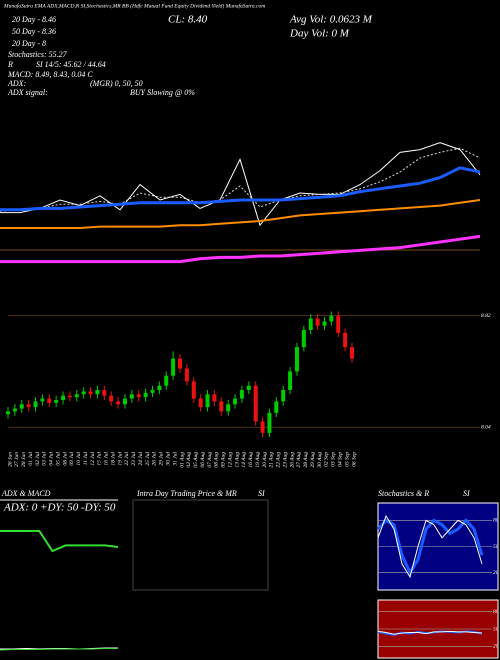 The height and width of the screenshot is (660, 500). What do you see at coordinates (230, 460) in the screenshot?
I see `x-tick-label: 12 Aug` at bounding box center [230, 460].